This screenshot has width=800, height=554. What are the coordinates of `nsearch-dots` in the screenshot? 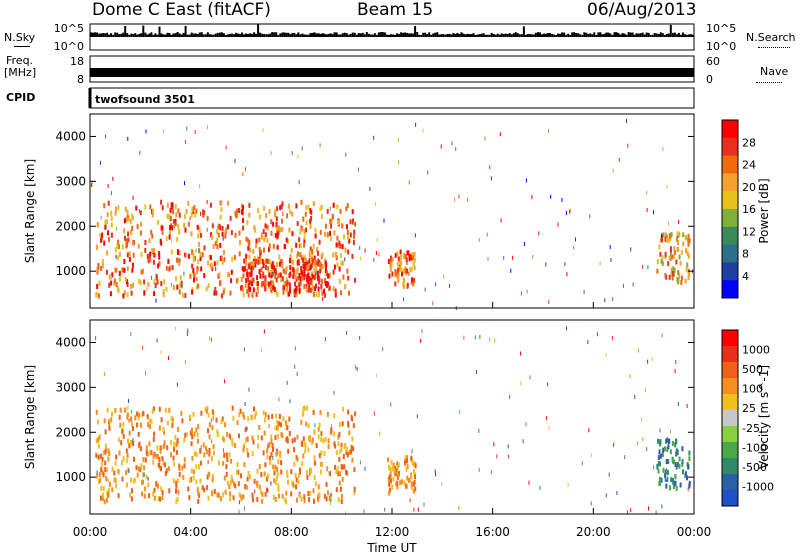 It's located at (774, 47).